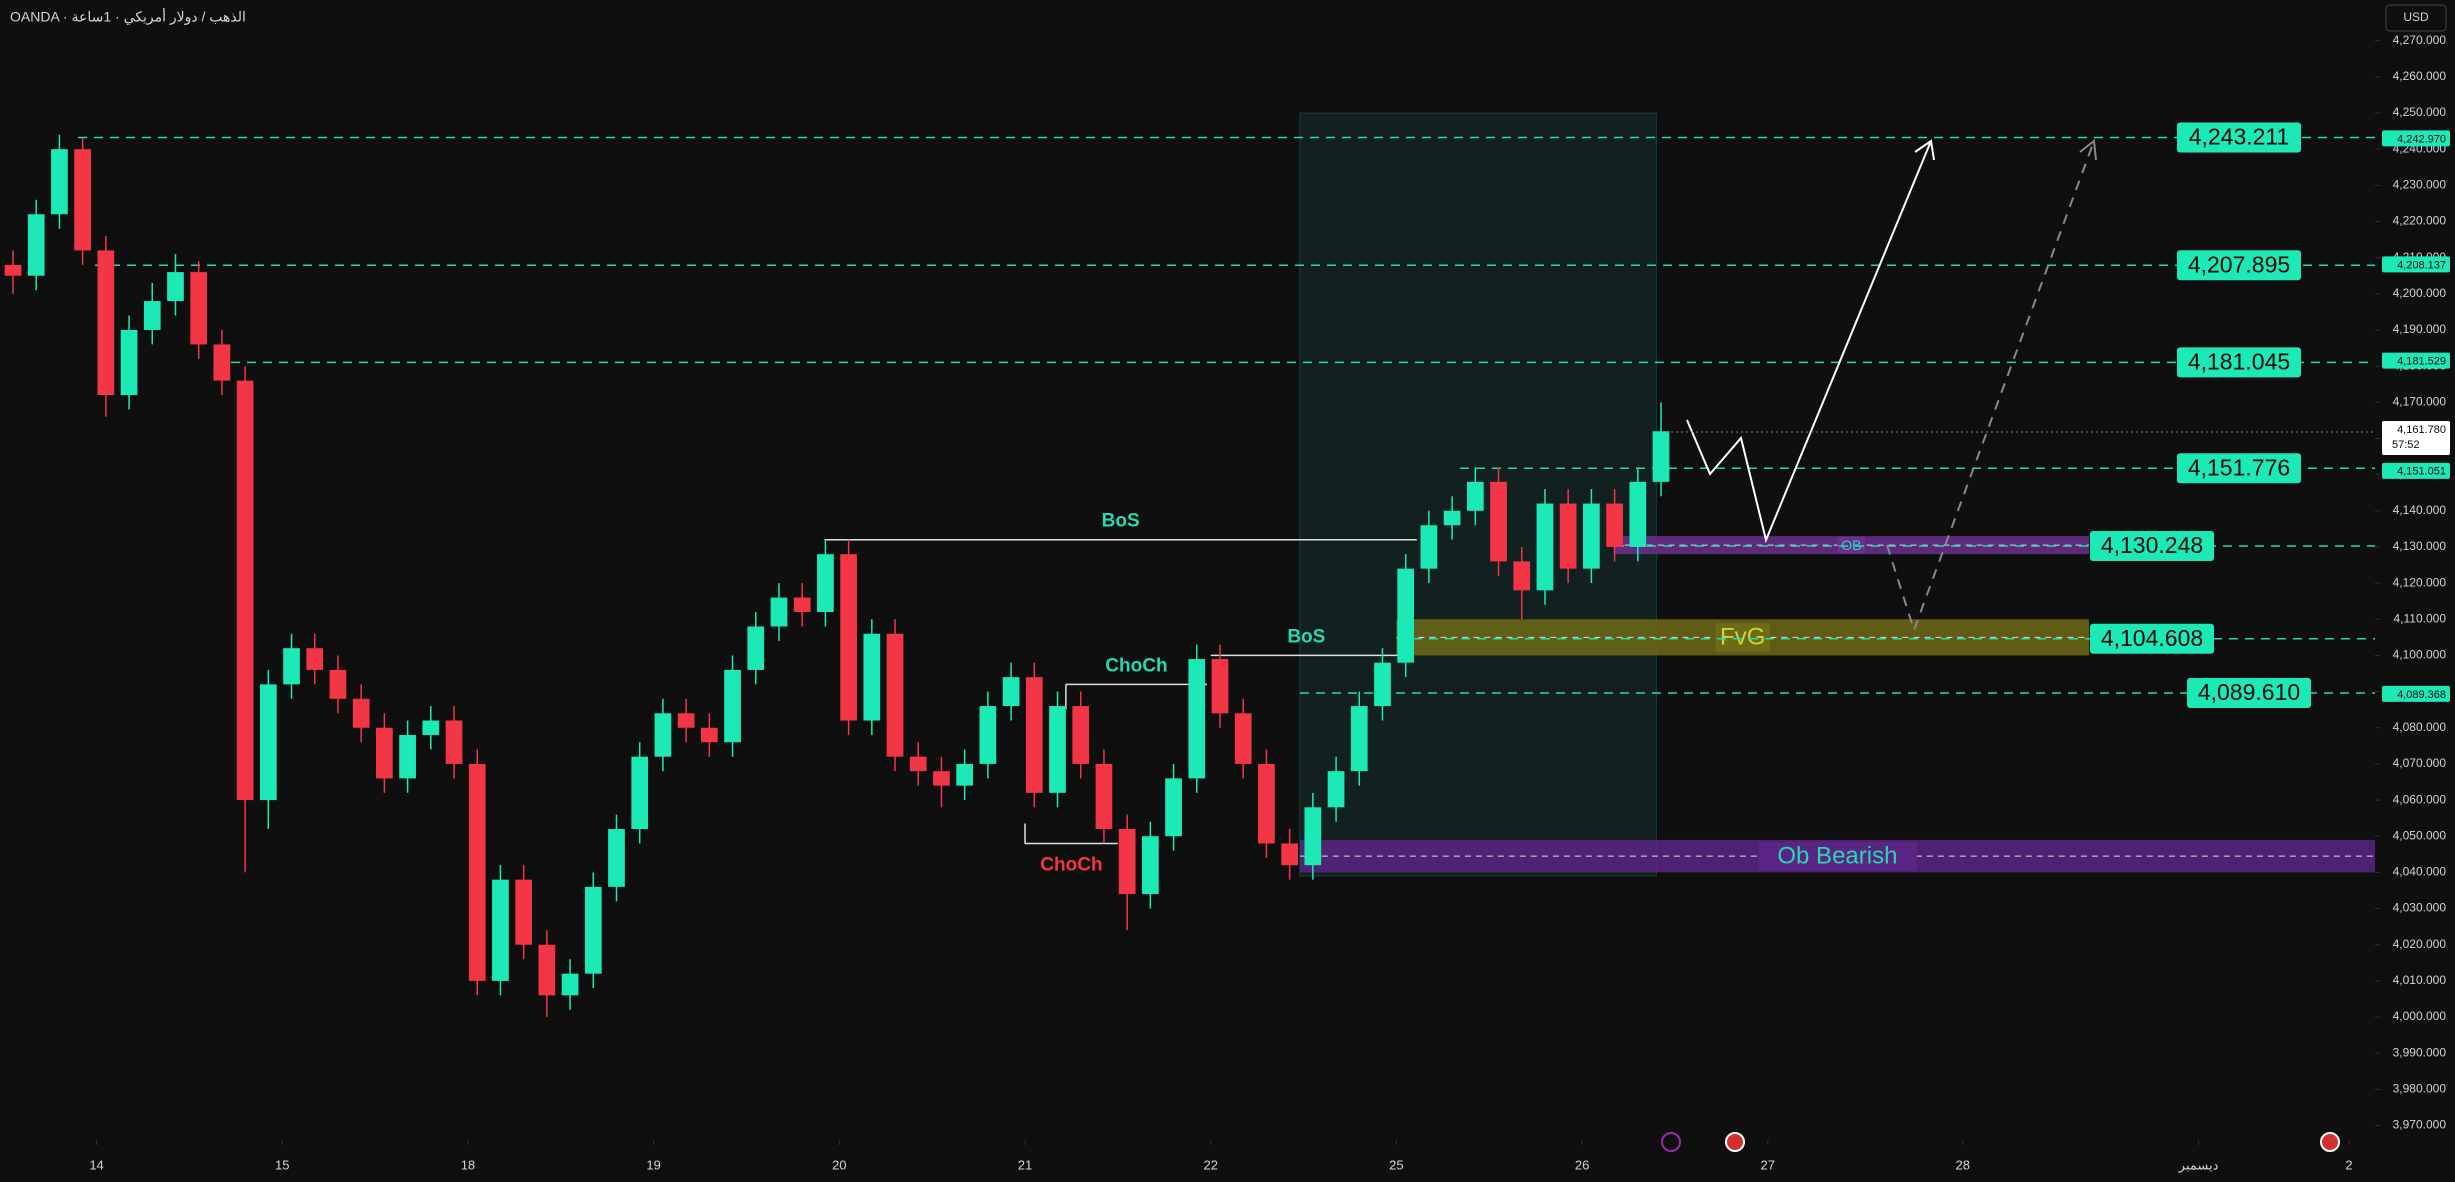  I want to click on y-tick-label: 3,990.000, so click(2420, 1052).